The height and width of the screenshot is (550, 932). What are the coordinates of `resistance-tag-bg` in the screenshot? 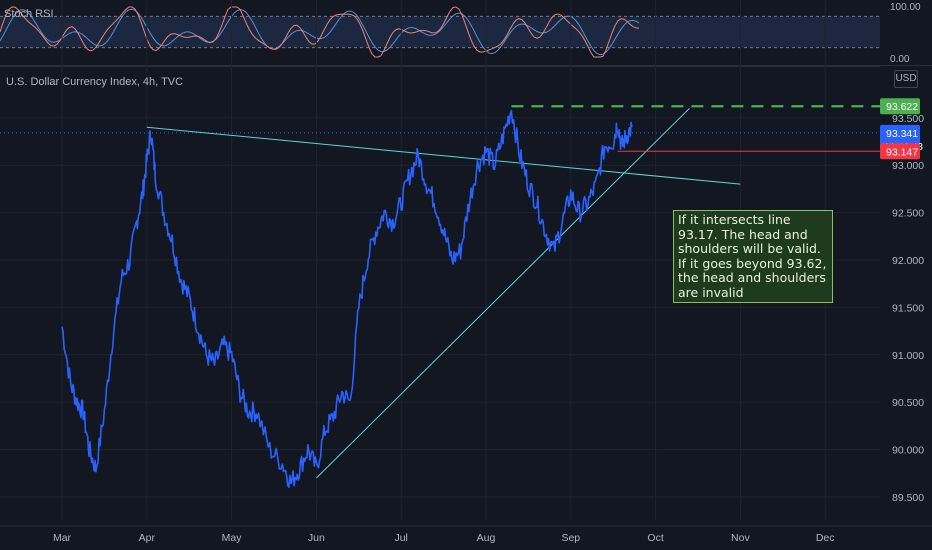 It's located at (900, 106).